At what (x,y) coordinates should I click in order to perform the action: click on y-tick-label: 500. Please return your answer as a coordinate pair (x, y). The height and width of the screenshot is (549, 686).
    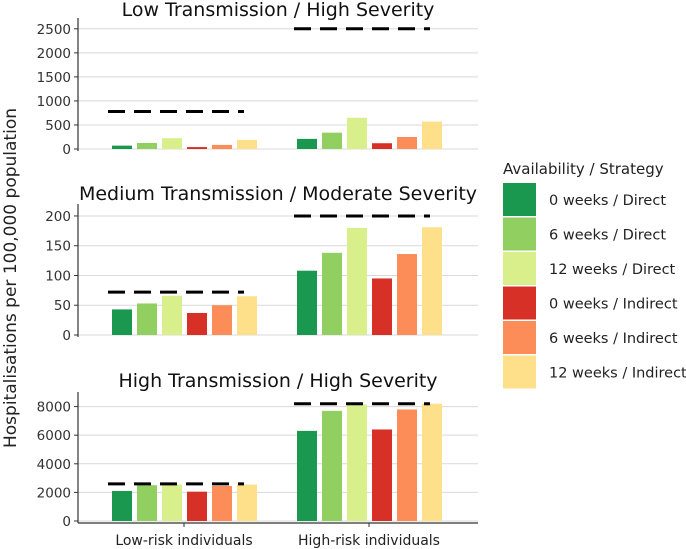
    Looking at the image, I should click on (58, 126).